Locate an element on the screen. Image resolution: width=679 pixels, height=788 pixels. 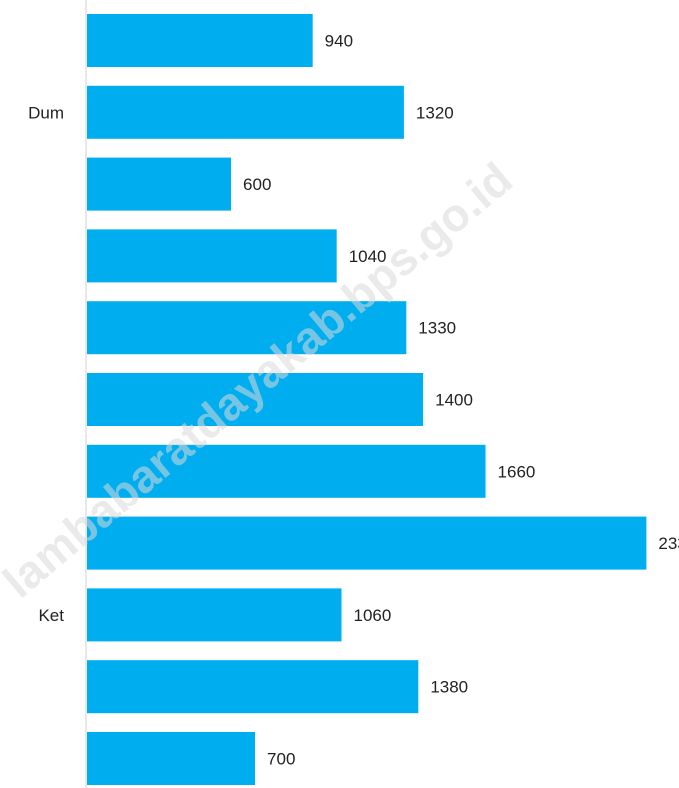
bar-value-label-2: 600 is located at coordinates (257, 184).